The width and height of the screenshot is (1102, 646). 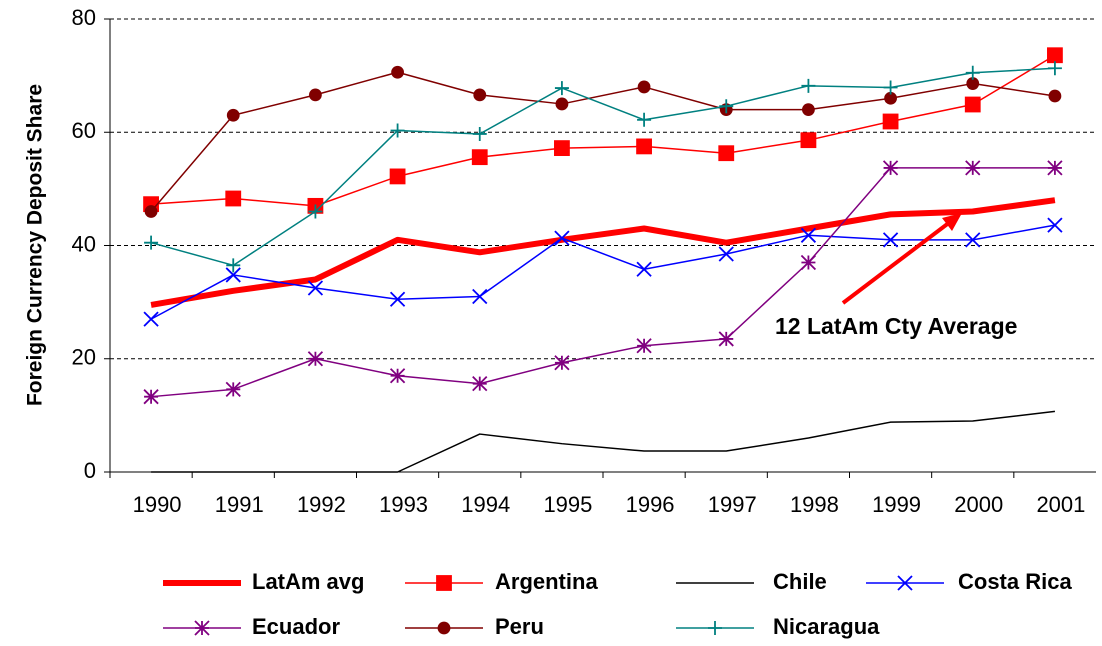 What do you see at coordinates (308, 581) in the screenshot?
I see `legend-label: LatAm avg` at bounding box center [308, 581].